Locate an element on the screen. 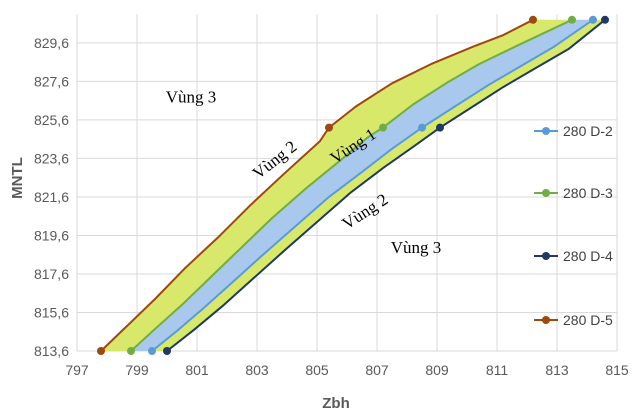 The width and height of the screenshot is (642, 414). x-tick-label: 801 is located at coordinates (197, 370).